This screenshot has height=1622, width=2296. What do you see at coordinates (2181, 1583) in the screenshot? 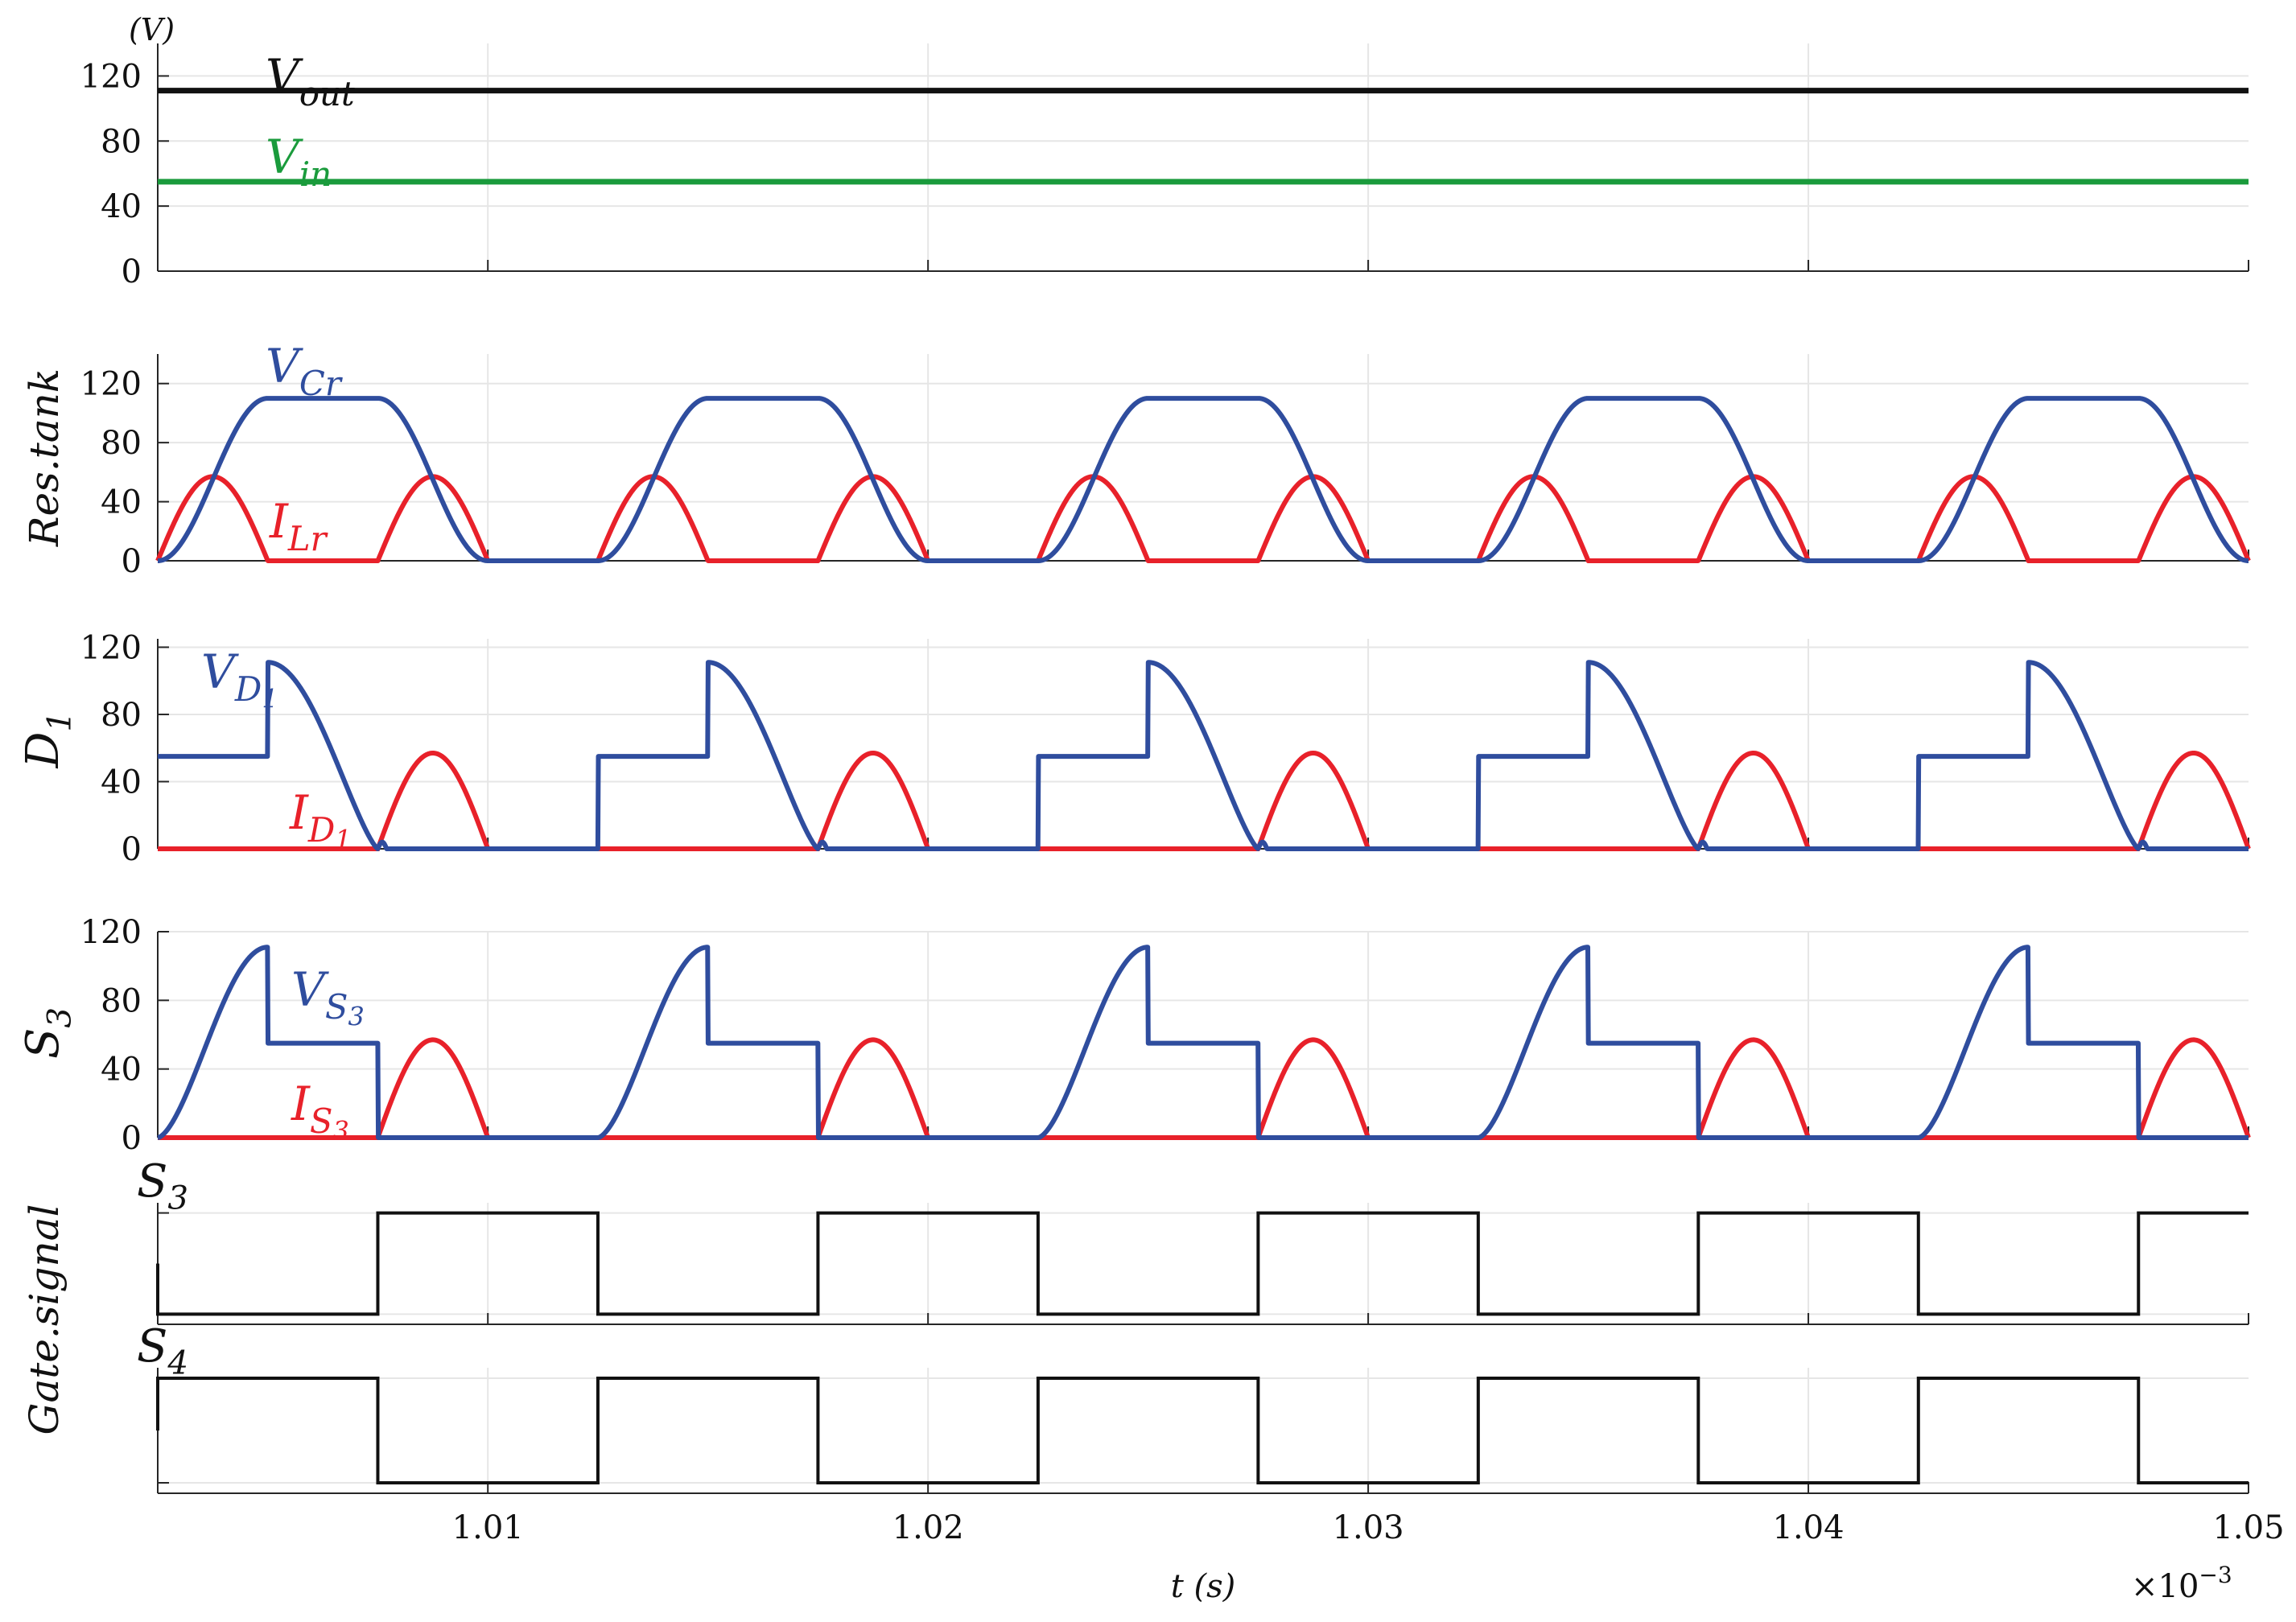
I see `x-axis-multiplier: ×10⁻³` at bounding box center [2181, 1583].